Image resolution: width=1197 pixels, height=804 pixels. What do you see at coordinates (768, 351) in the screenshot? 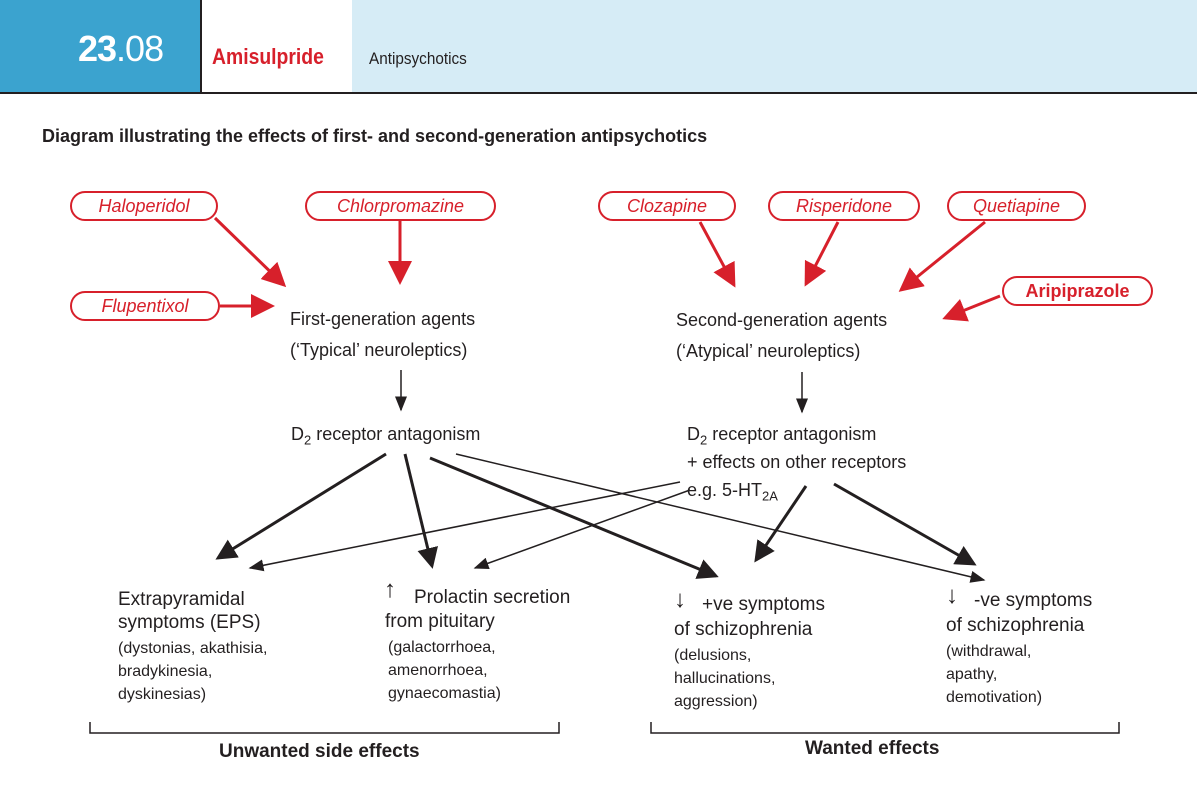
I see `second-gen-subtitle: (‘Atypical’ neuroleptics)` at bounding box center [768, 351].